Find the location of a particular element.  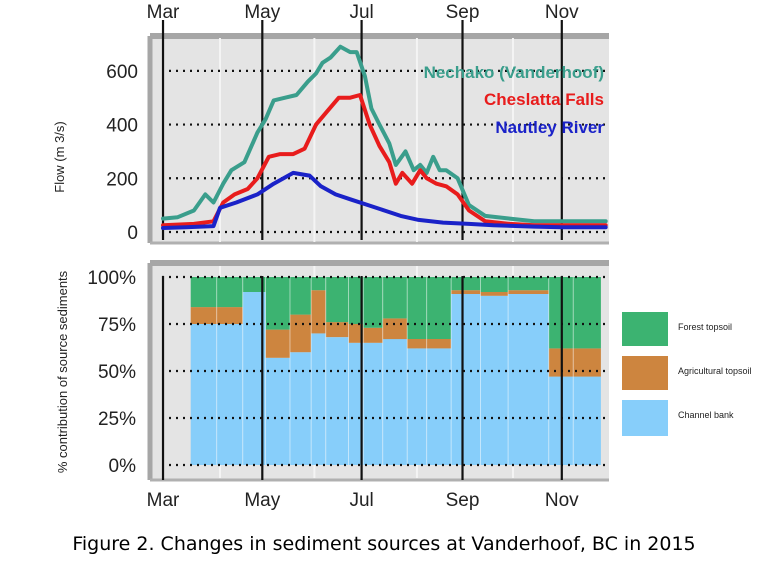

sediment-tick-label: 75% is located at coordinates (117, 325).